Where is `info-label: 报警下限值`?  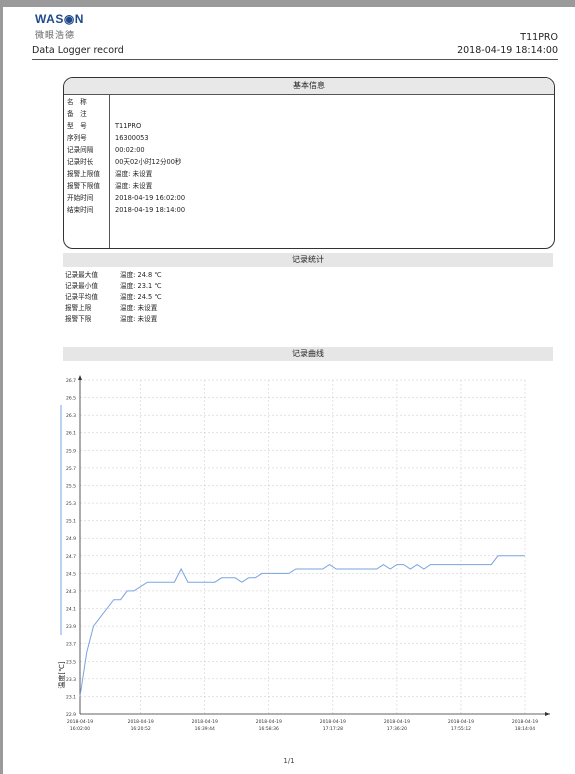
info-label: 报警下限值 is located at coordinates (88, 186).